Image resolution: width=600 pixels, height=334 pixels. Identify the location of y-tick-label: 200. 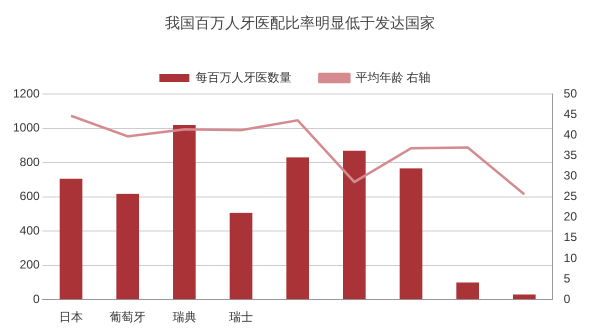
(30, 265).